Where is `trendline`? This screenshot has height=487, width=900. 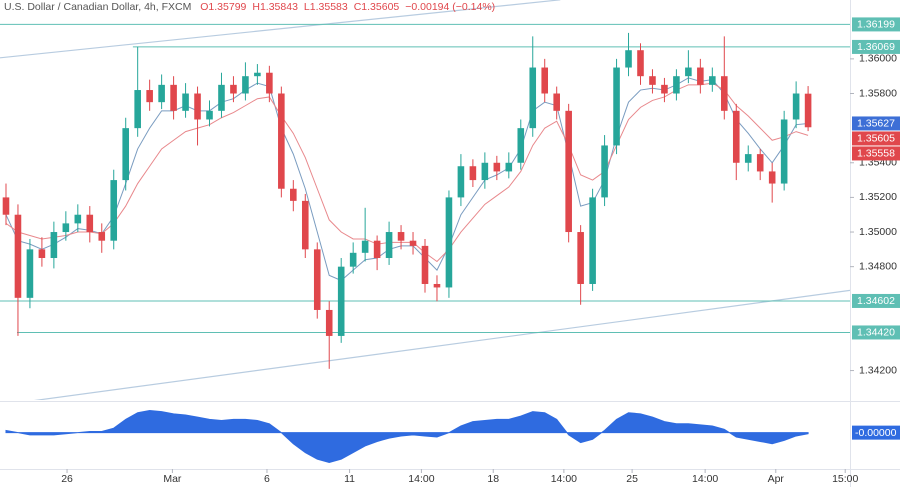
trendline is located at coordinates (280, 29).